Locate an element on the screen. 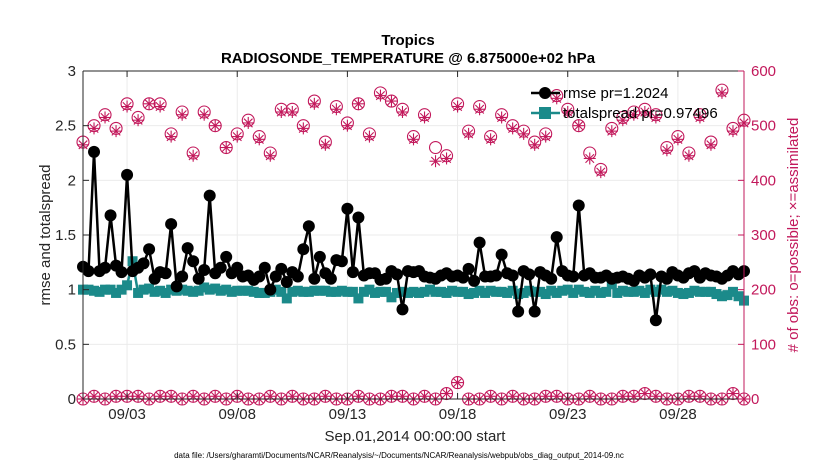 The width and height of the screenshot is (830, 470). y-ticks-left: 0 0.5 1 1.5 2 2.5 3 is located at coordinates (72, 235).